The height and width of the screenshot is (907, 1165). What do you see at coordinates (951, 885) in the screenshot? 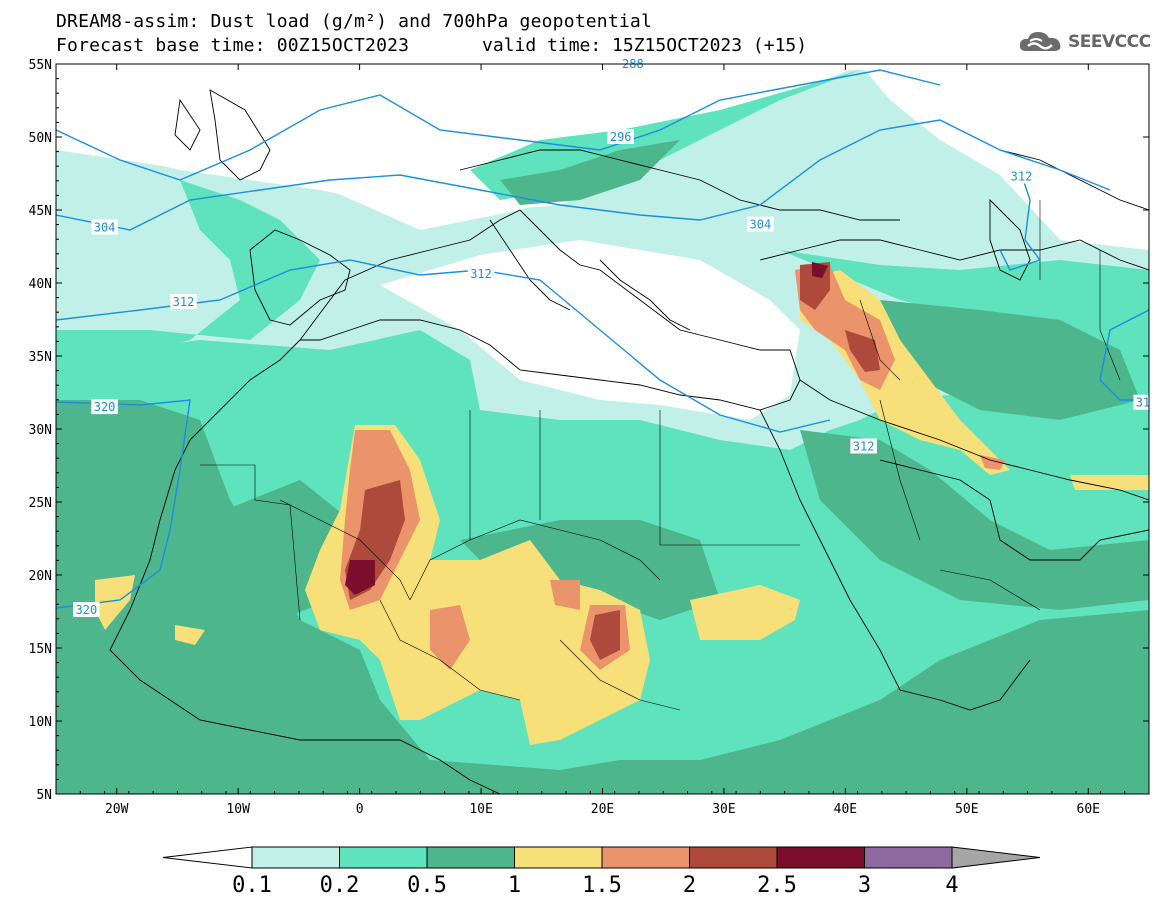
I see `colorbar-label: 4` at bounding box center [951, 885].